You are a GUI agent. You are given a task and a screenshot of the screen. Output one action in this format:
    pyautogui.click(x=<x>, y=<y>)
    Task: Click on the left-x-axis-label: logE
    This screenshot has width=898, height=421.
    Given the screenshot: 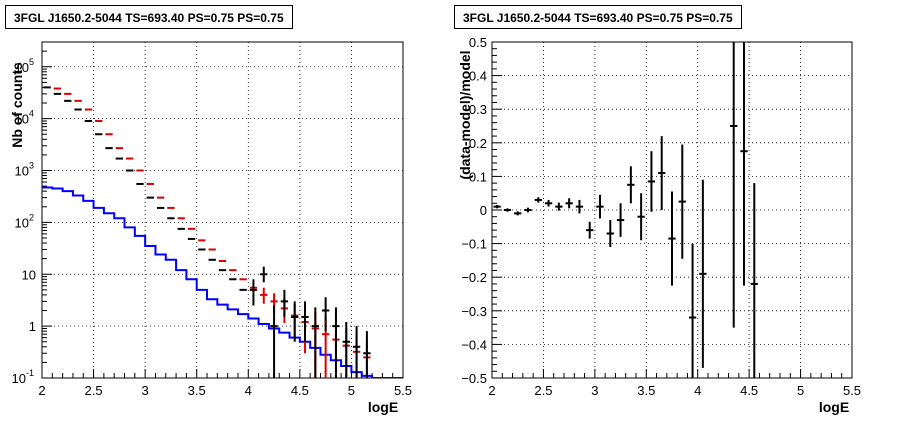 What is the action you would take?
    pyautogui.click(x=383, y=407)
    